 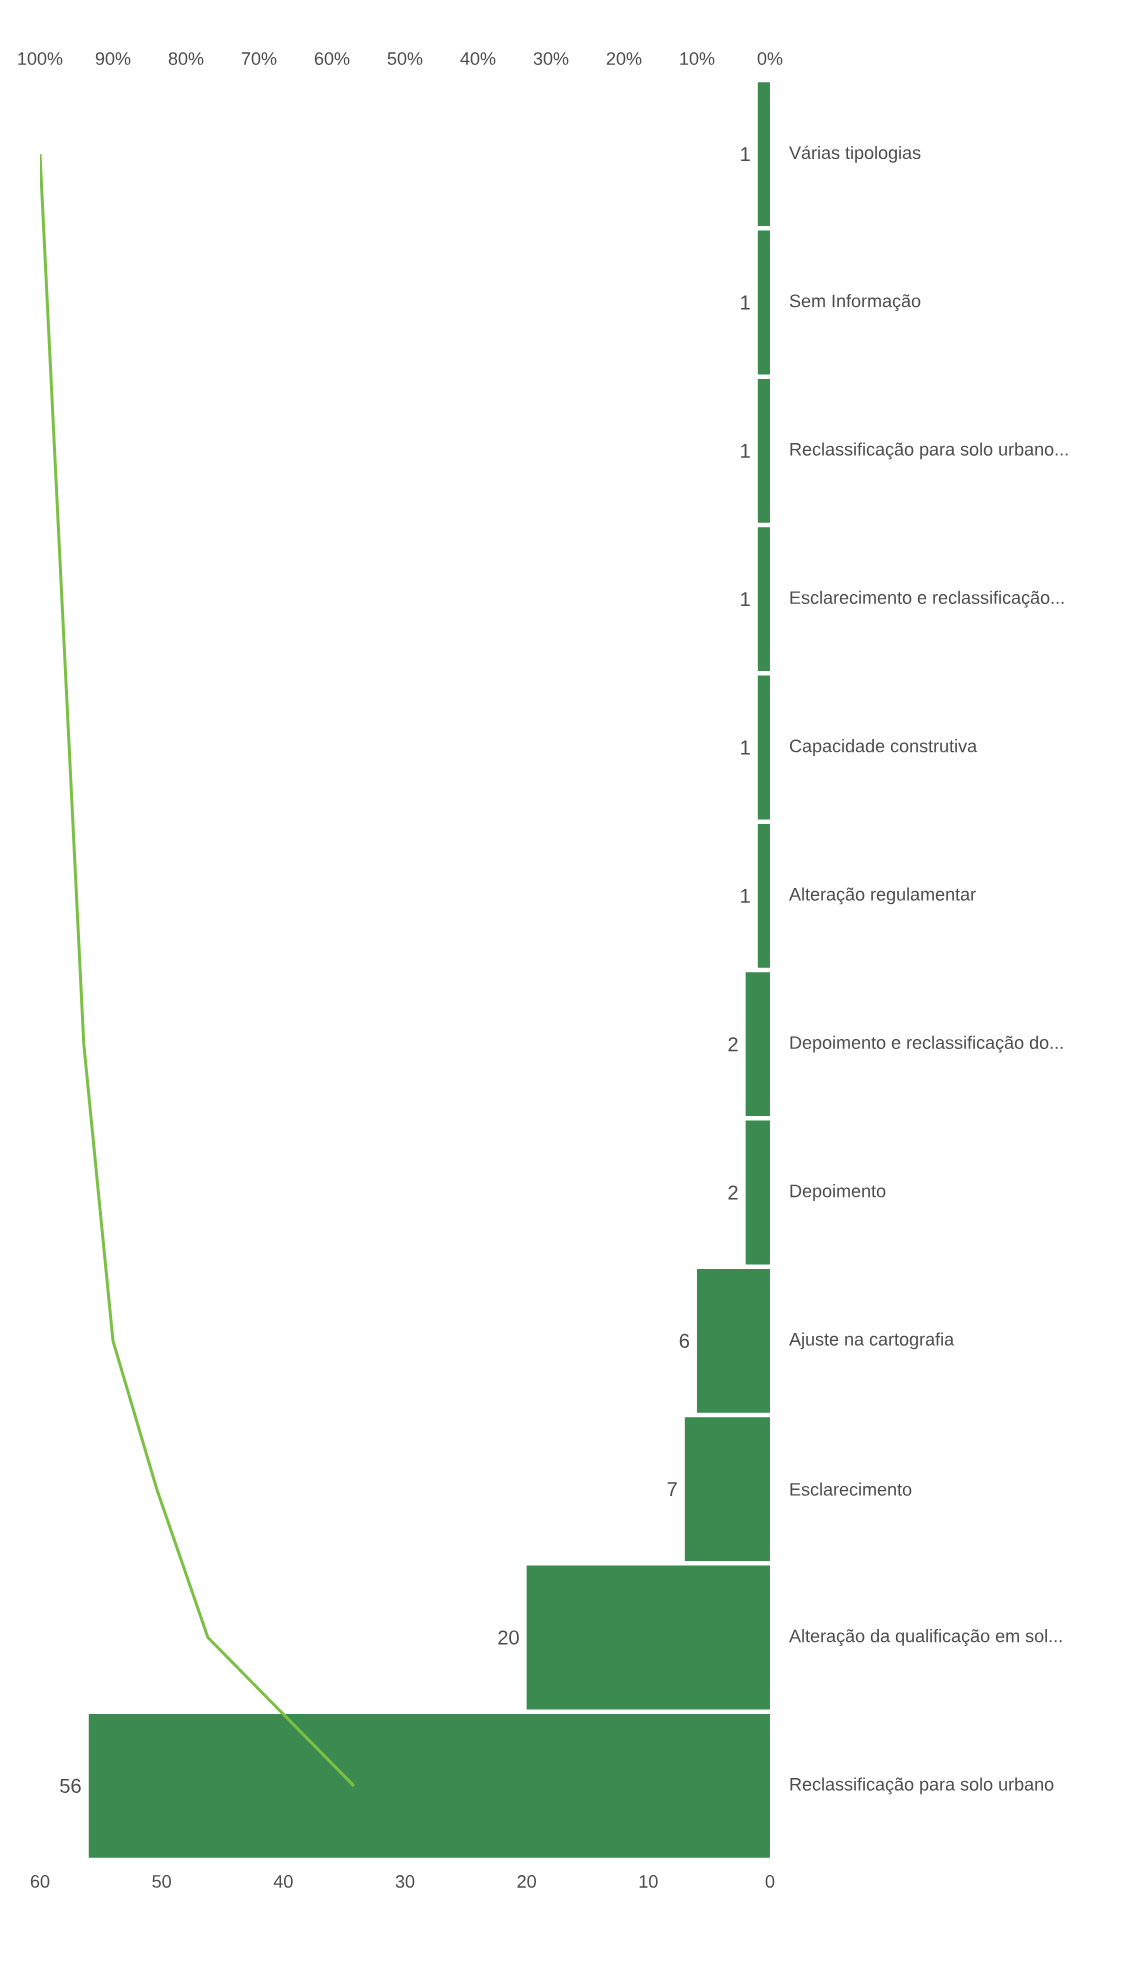 I want to click on x-tick-label: 40, so click(x=283, y=1881).